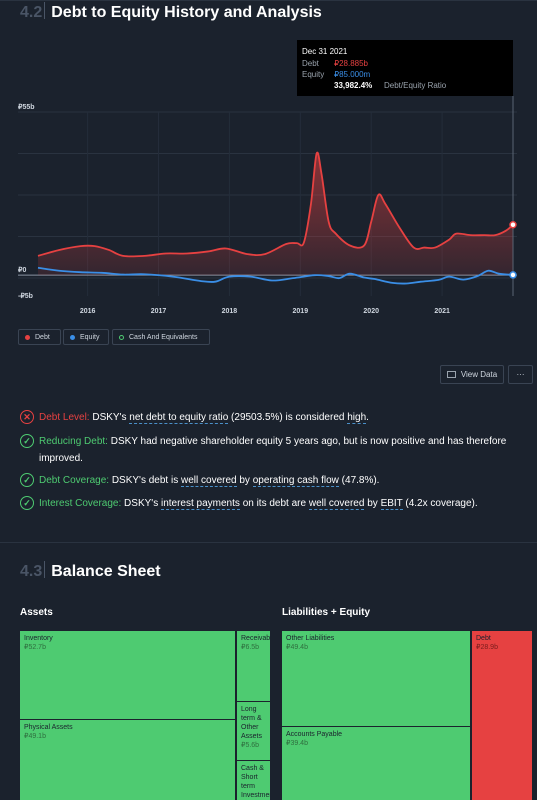 Image resolution: width=537 pixels, height=800 pixels. Describe the element at coordinates (230, 311) in the screenshot. I see `x-tick-label: 2018` at that location.